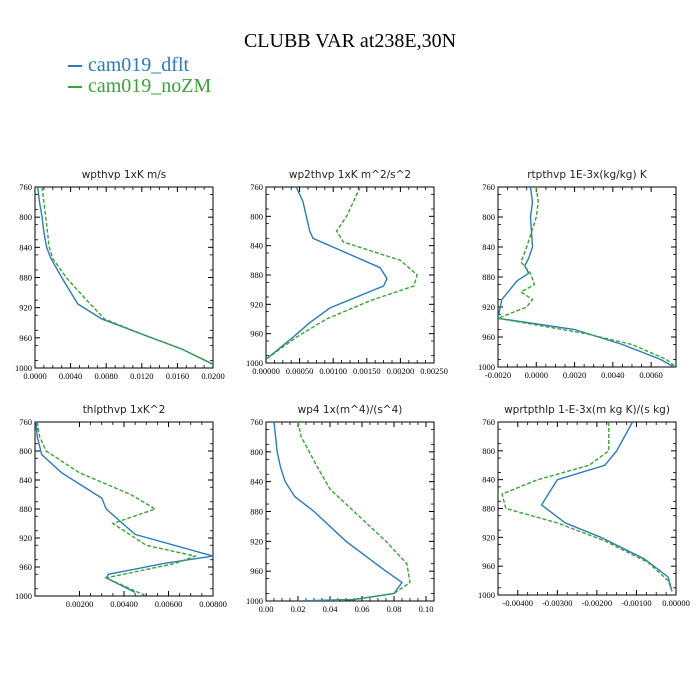 This screenshot has height=700, width=700. Describe the element at coordinates (124, 604) in the screenshot. I see `x-tick-label: 0.00400` at that location.